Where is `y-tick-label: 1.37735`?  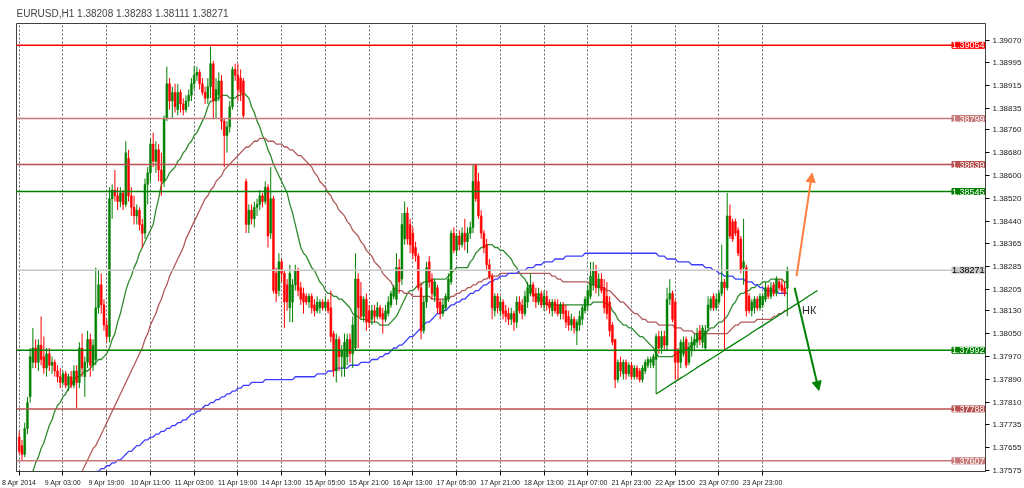 y-tick-label: 1.37735 is located at coordinates (1007, 424).